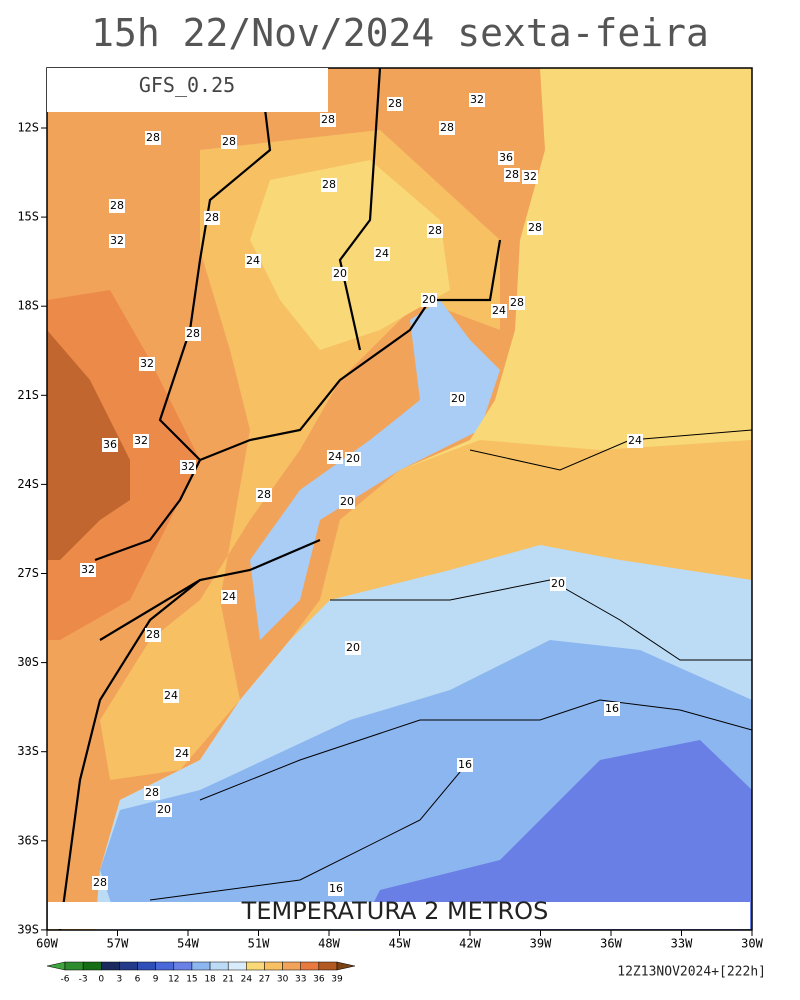 The width and height of the screenshot is (800, 1000). Describe the element at coordinates (350, 255) in the screenshot. I see `mild-core` at that location.